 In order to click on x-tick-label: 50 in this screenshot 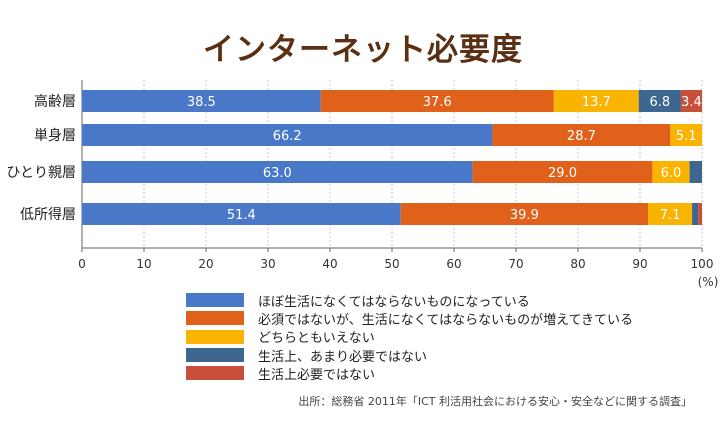, I will do `click(391, 264)`.